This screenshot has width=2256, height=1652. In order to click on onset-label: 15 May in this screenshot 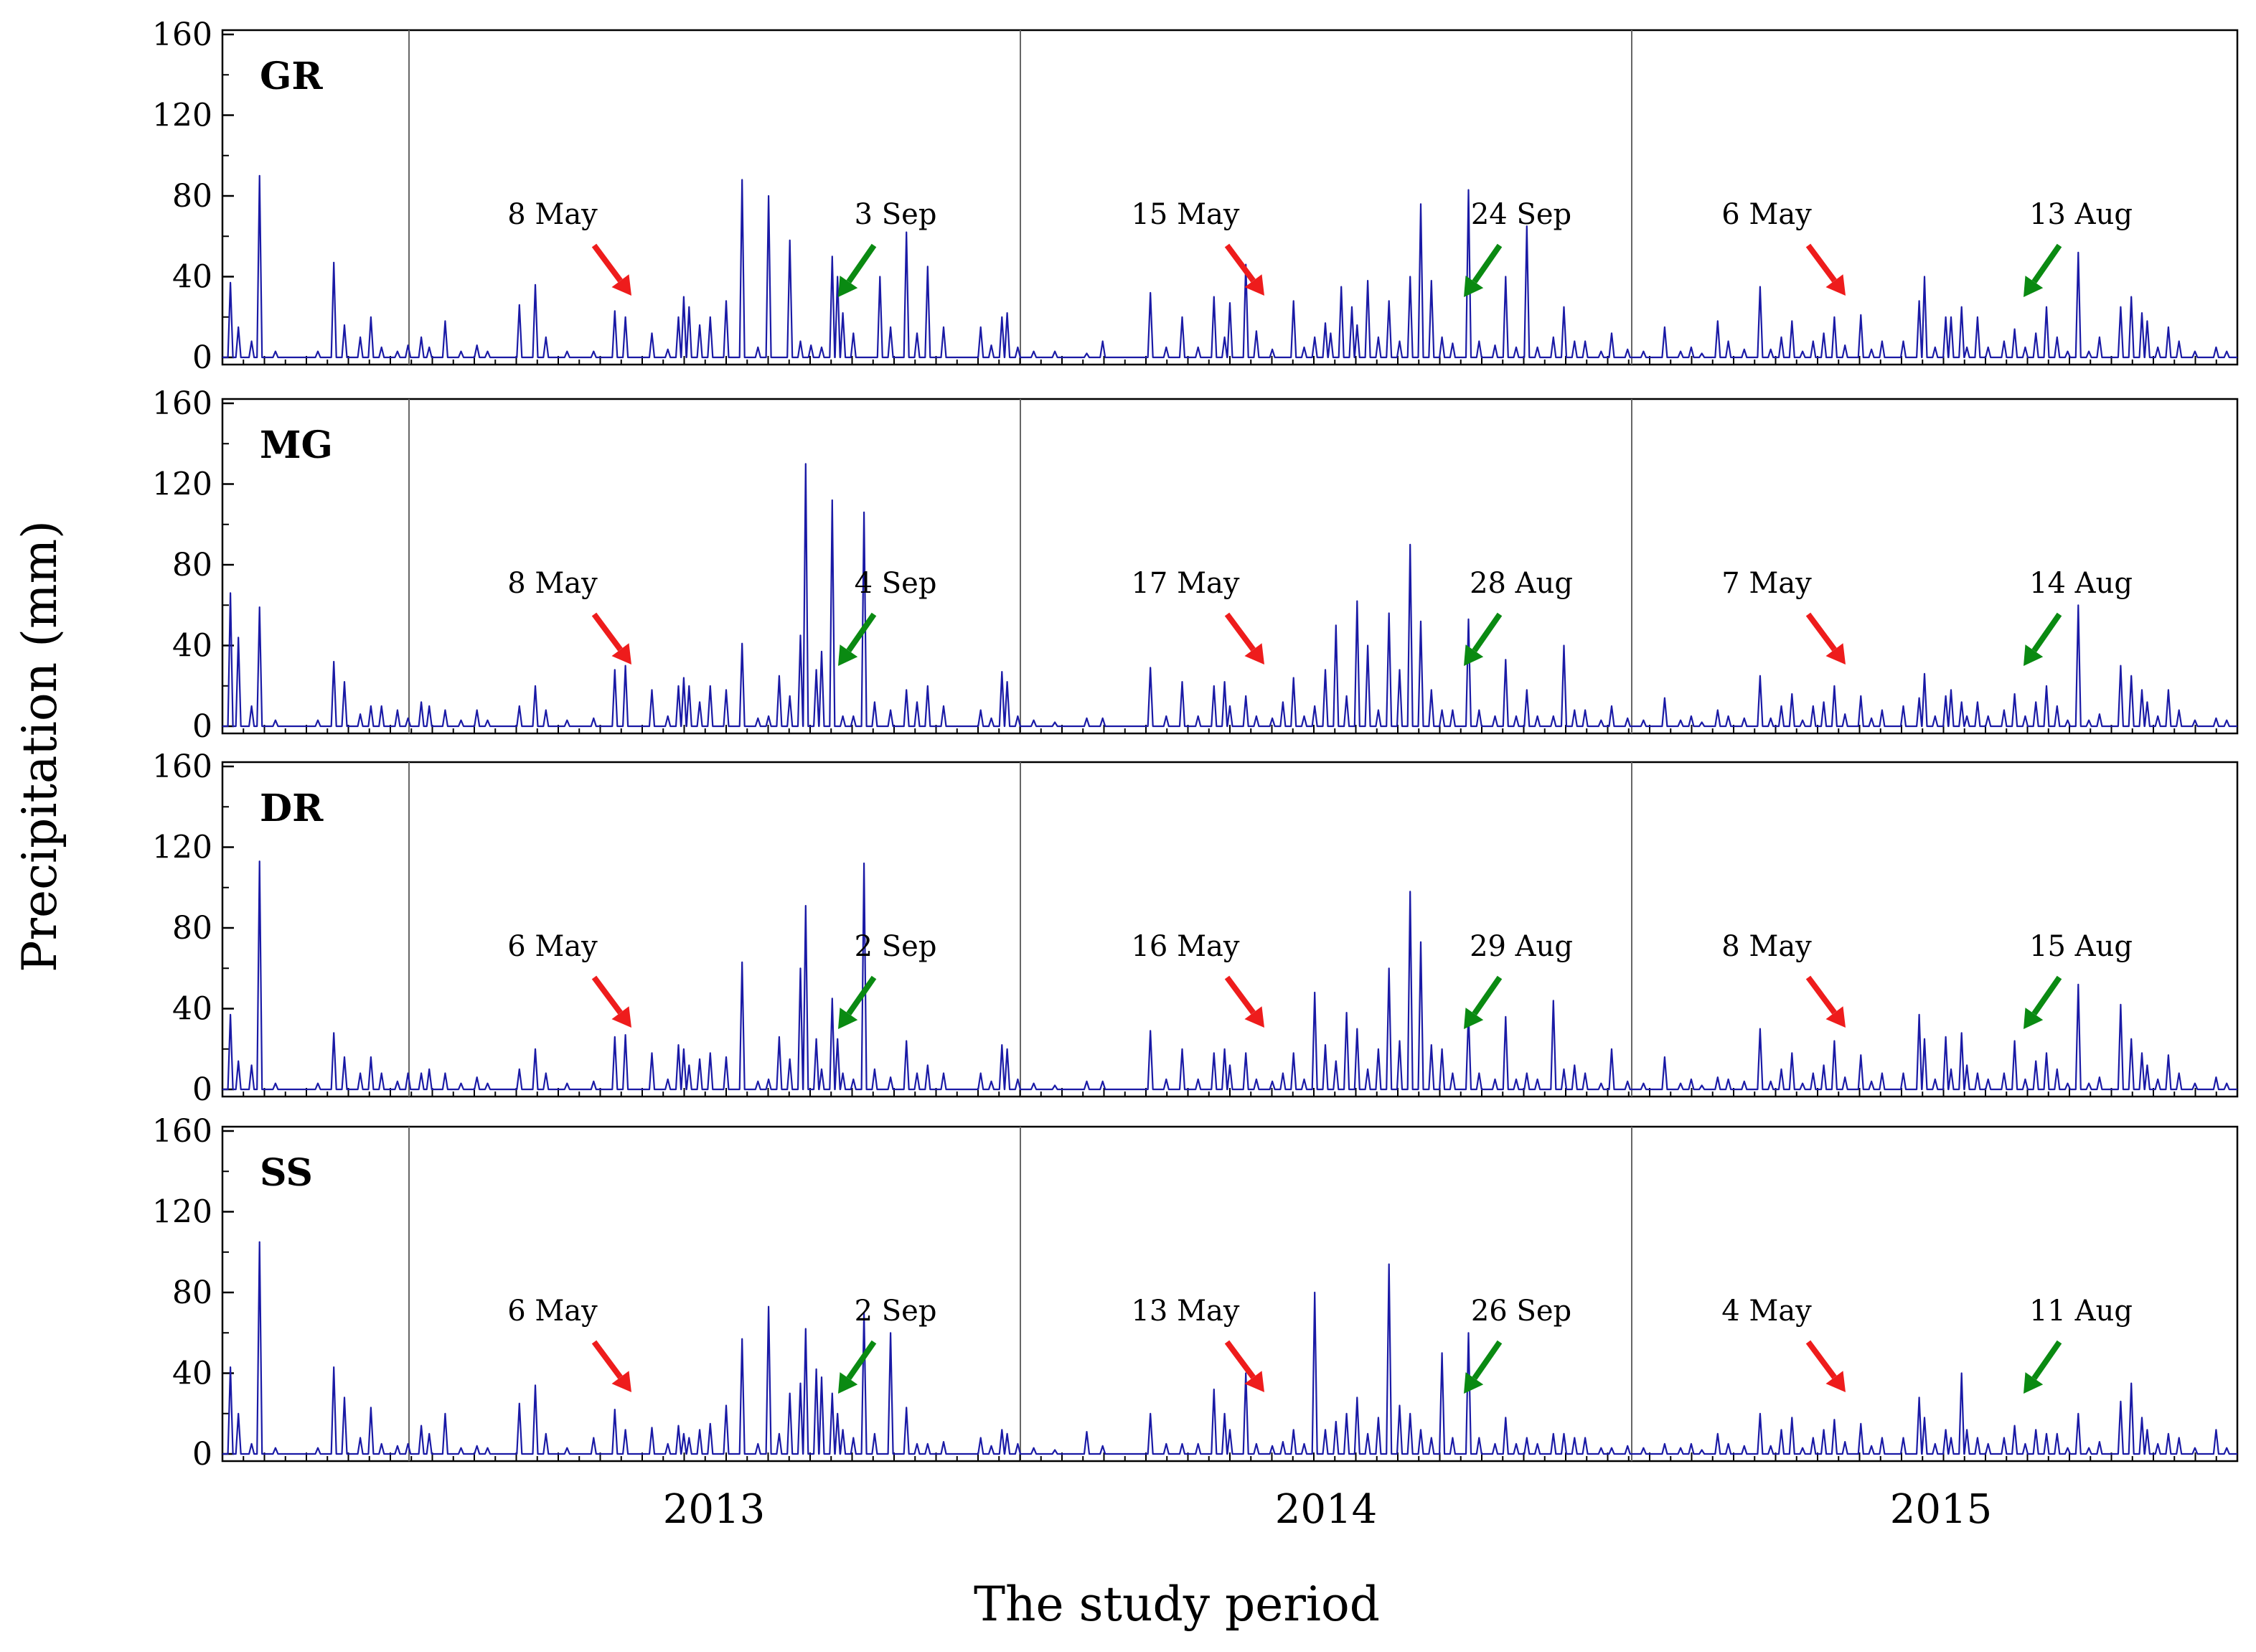, I will do `click(1185, 214)`.